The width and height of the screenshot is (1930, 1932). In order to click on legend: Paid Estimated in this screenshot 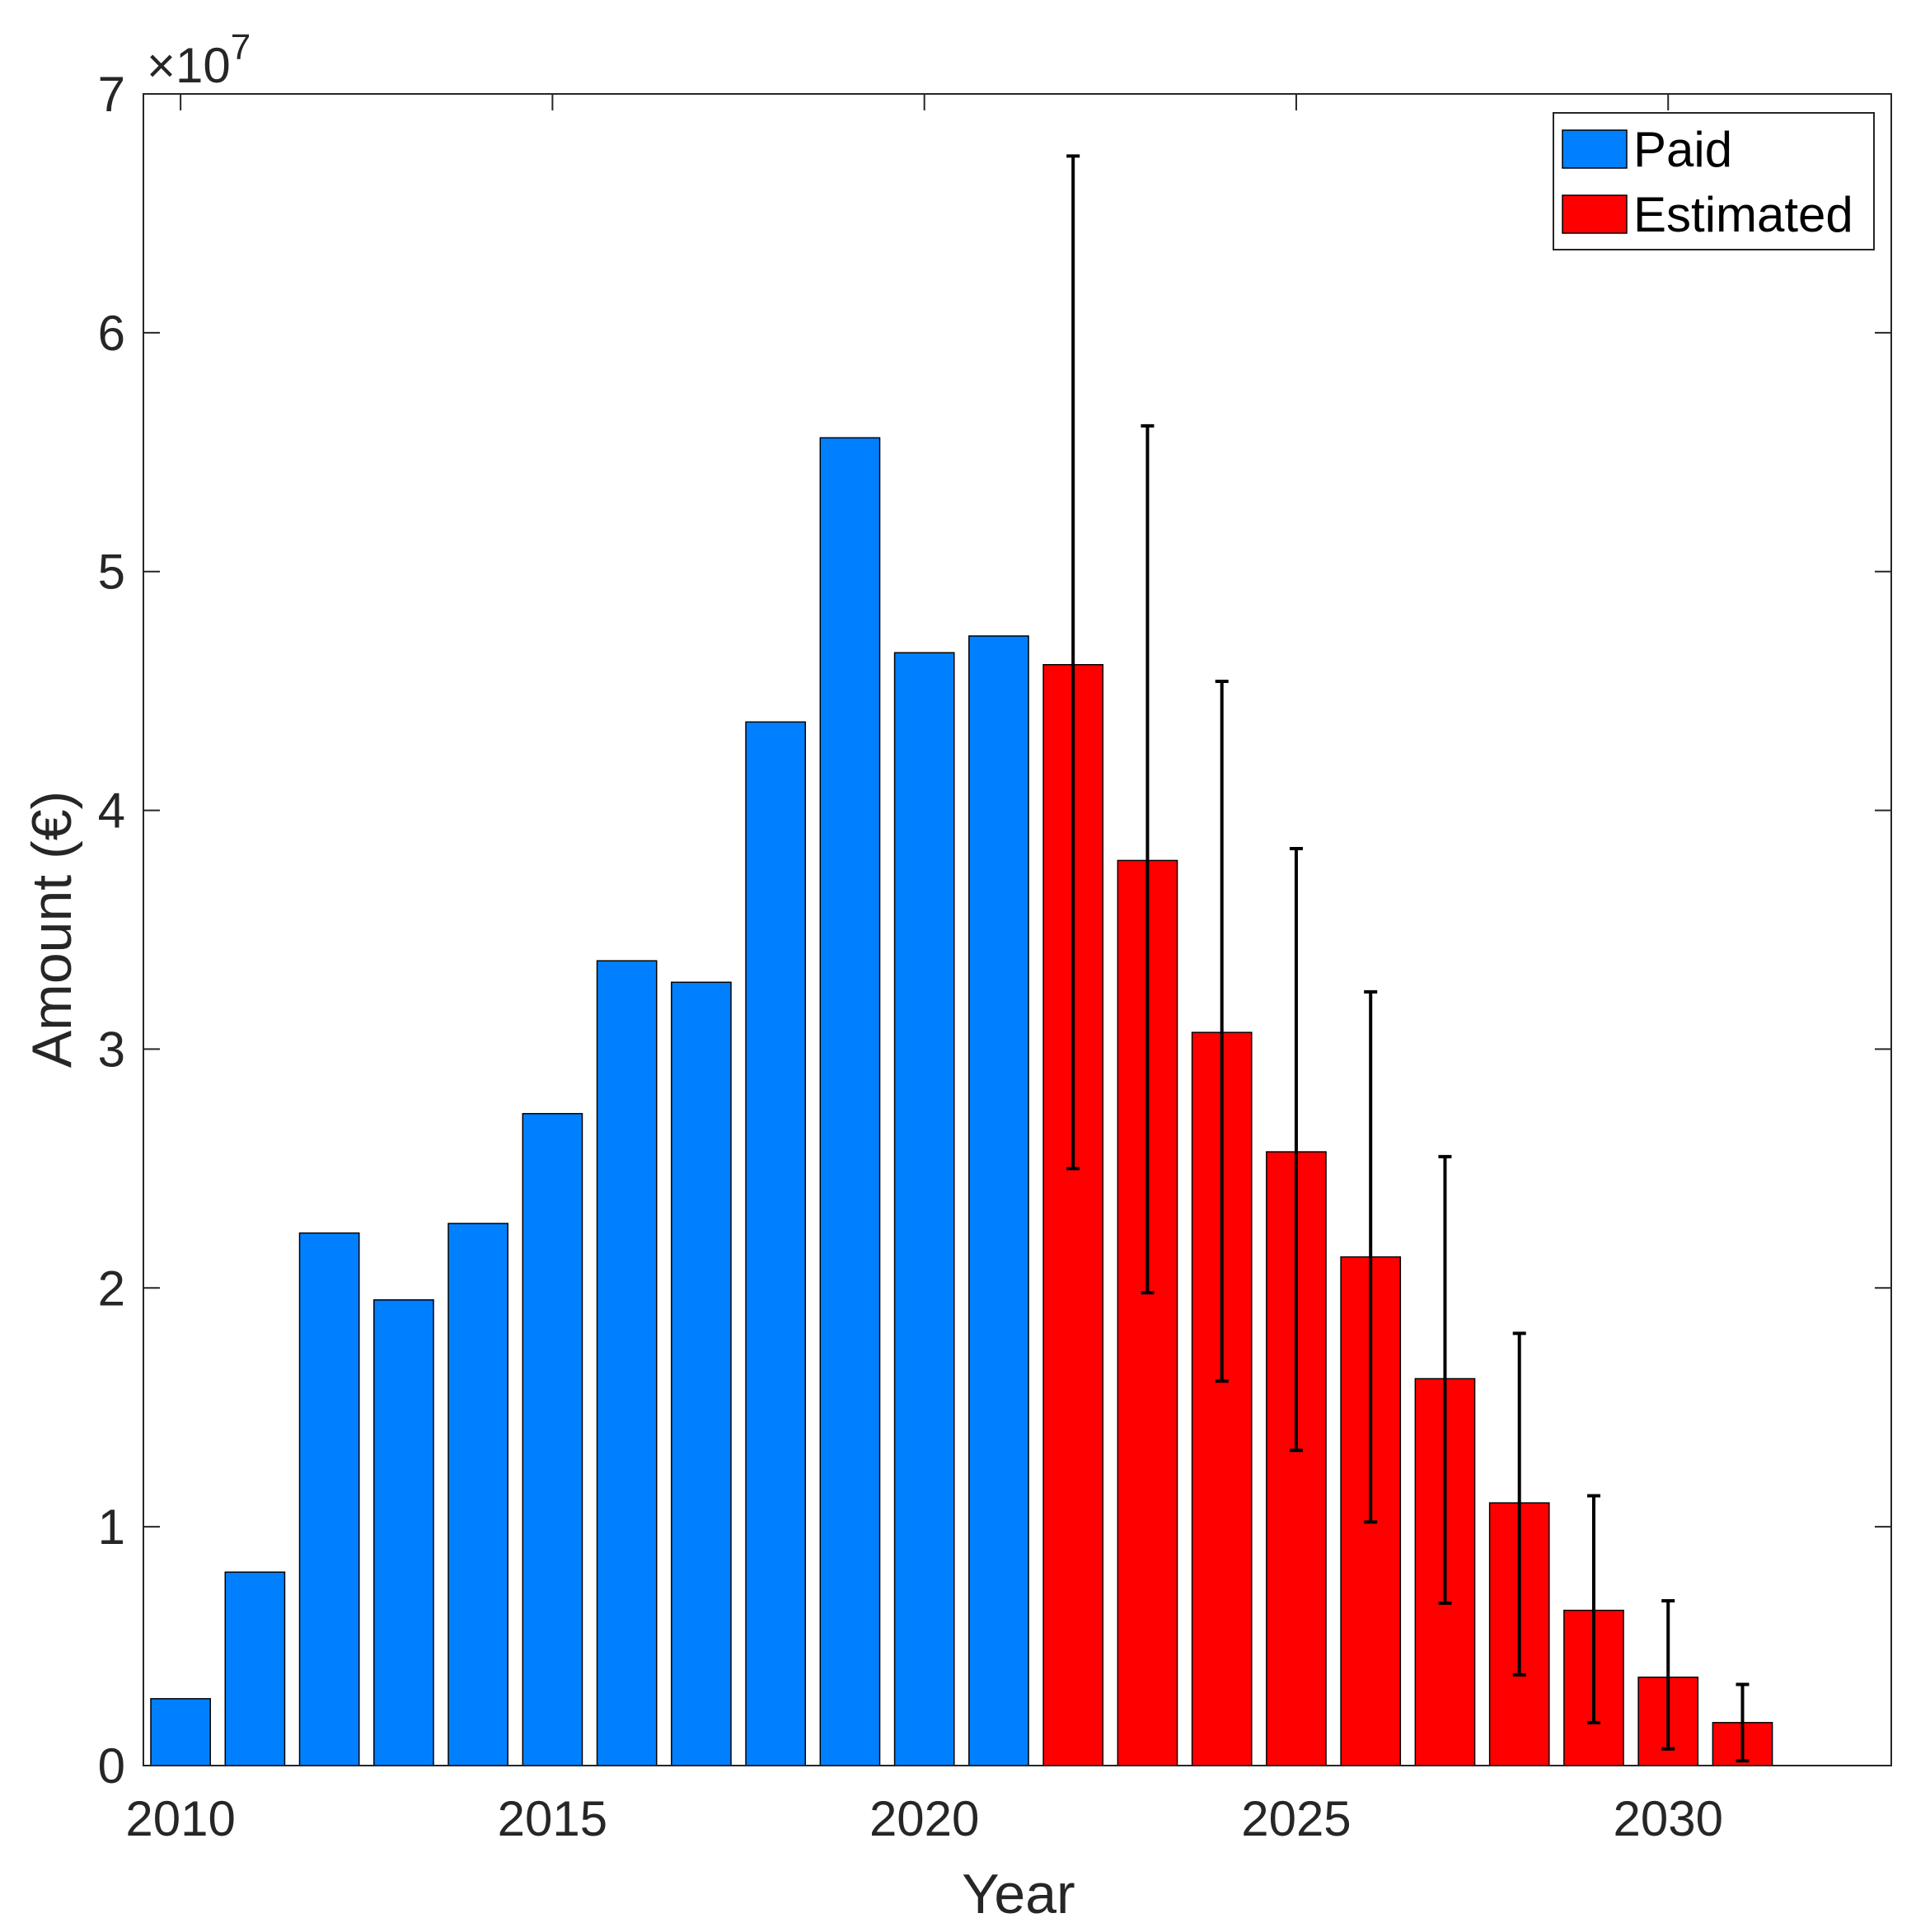, I will do `click(1714, 181)`.